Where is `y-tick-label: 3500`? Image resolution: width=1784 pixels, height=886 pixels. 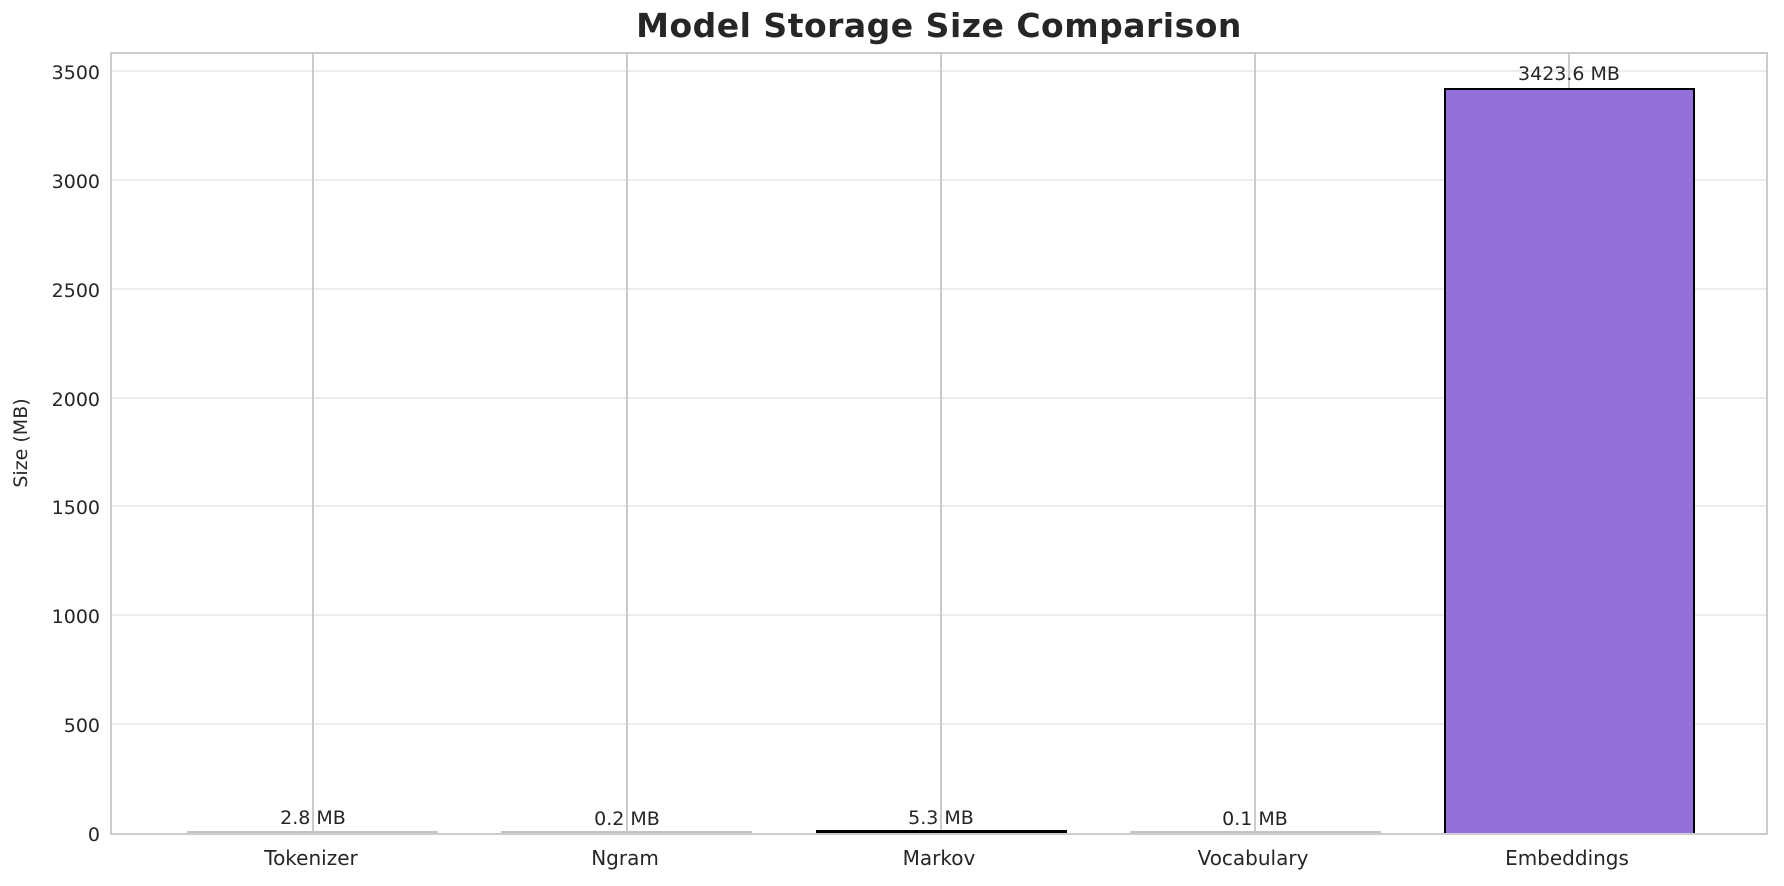
y-tick-label: 3500 is located at coordinates (75, 72).